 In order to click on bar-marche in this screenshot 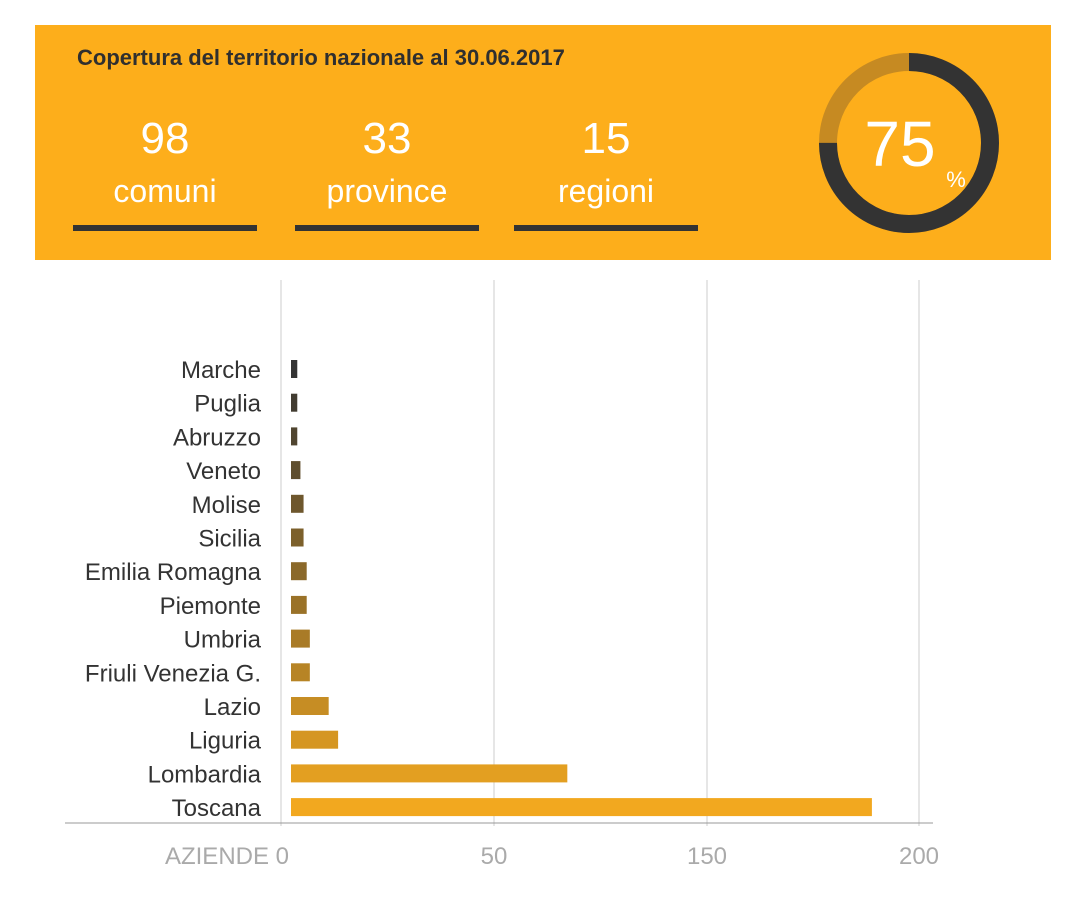, I will do `click(294, 369)`.